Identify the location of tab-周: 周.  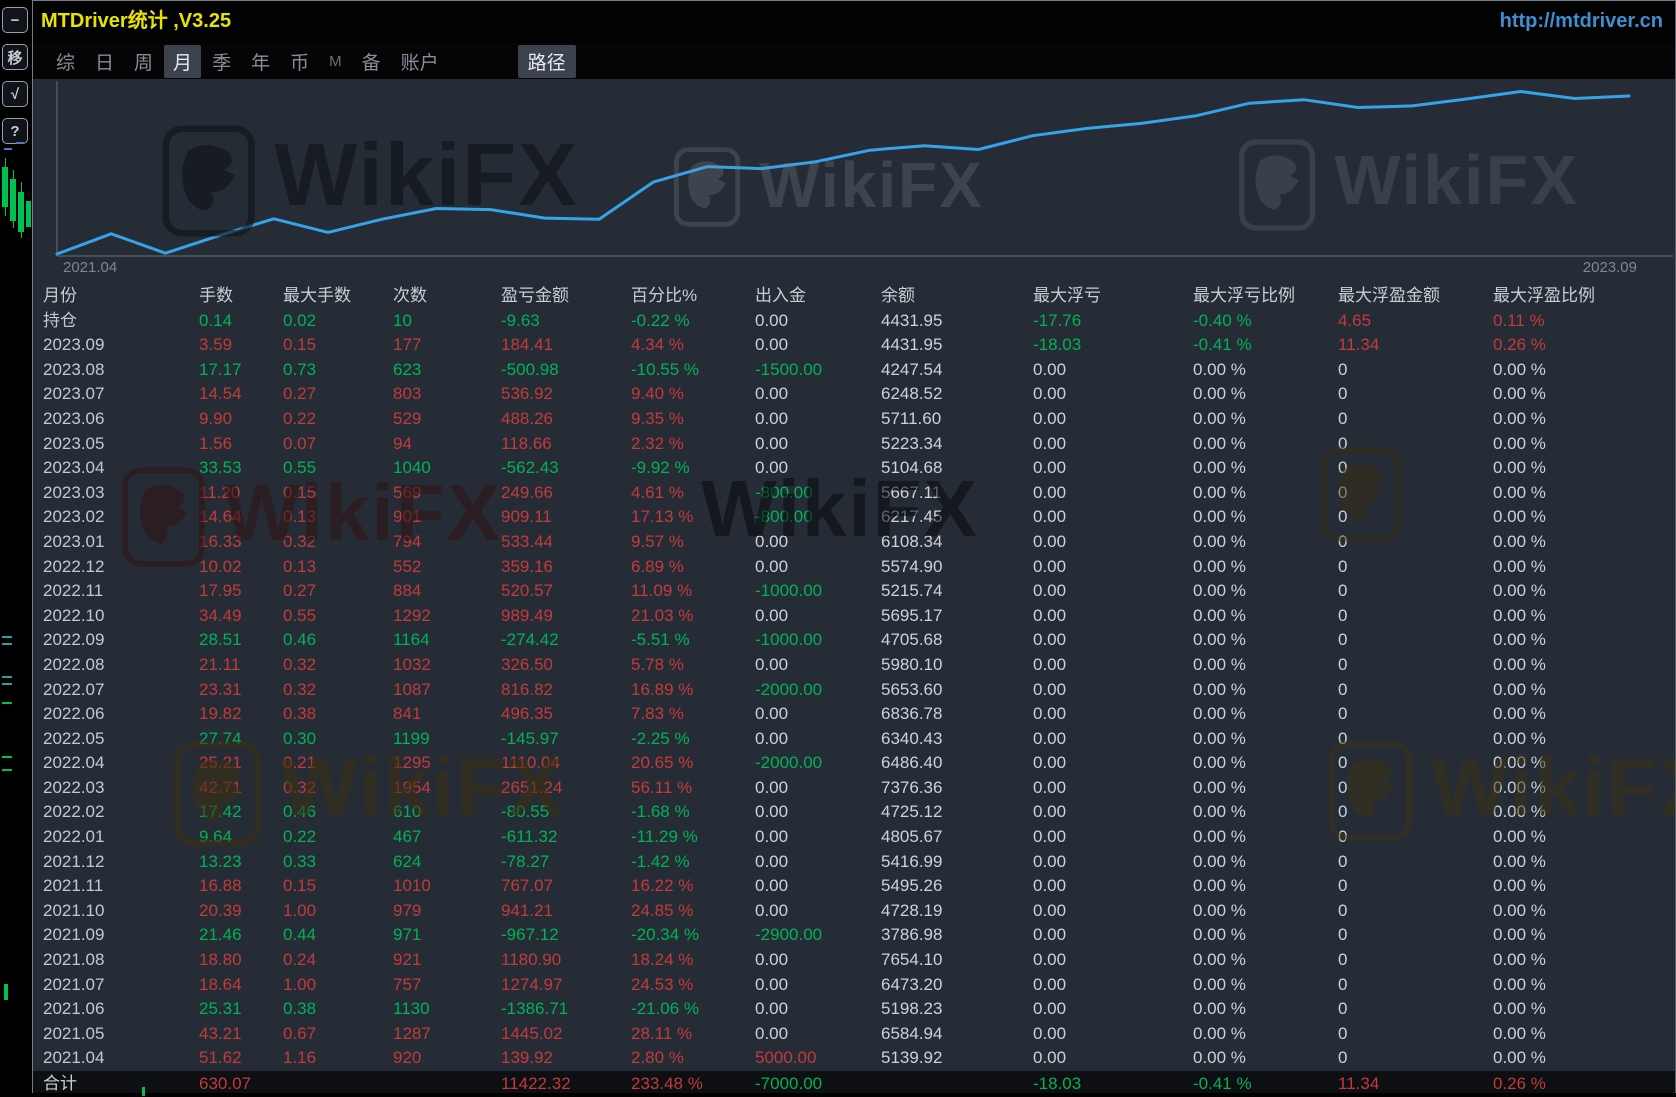
(144, 63).